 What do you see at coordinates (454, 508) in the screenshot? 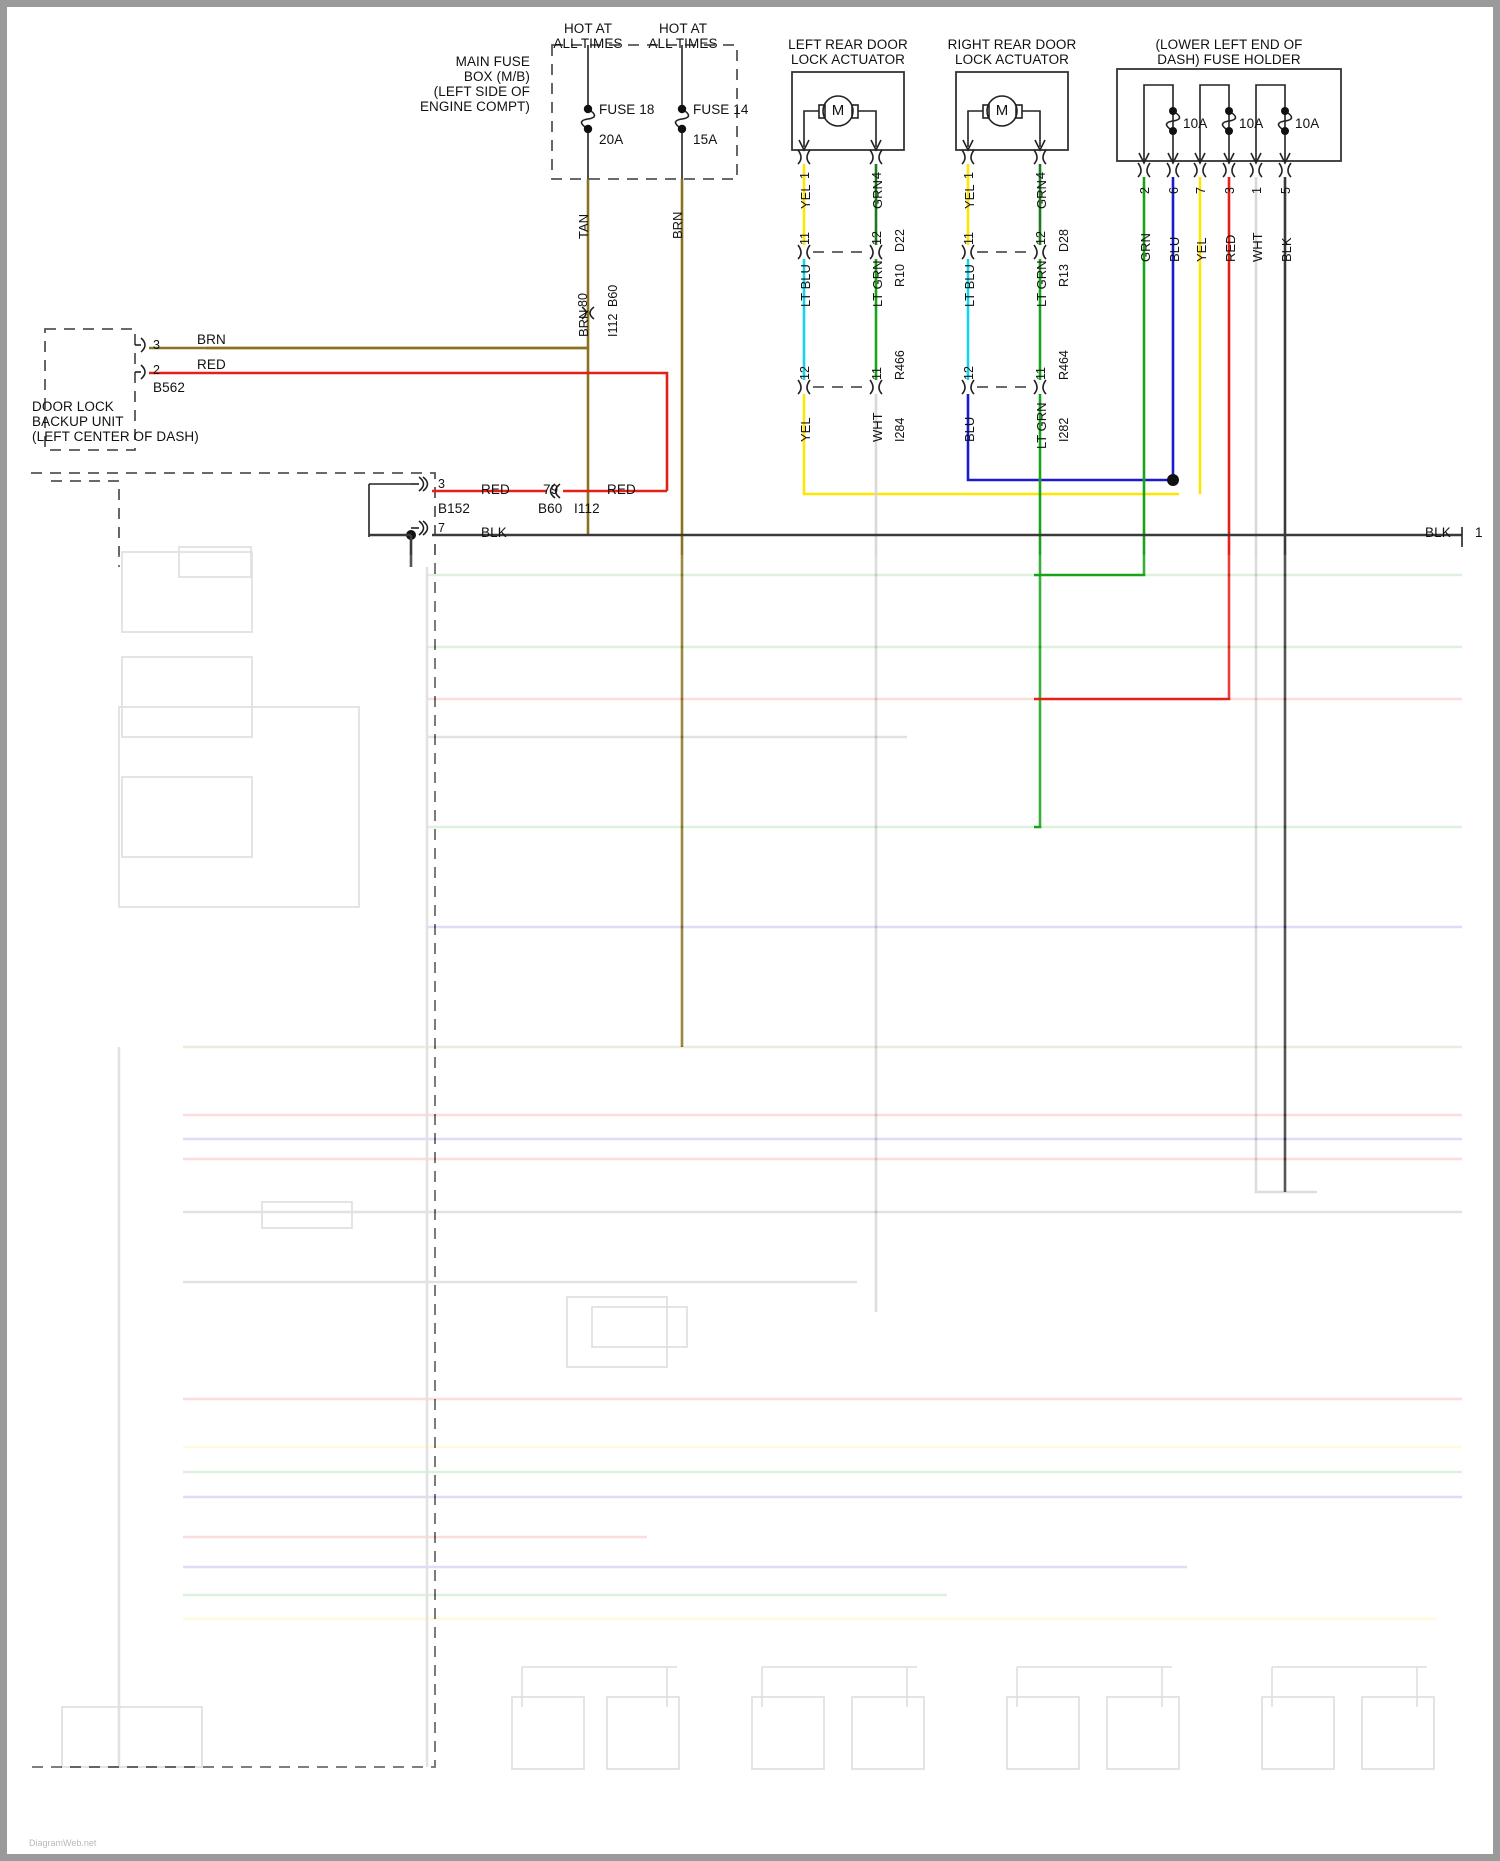
I see `connector-id-b152: B152` at bounding box center [454, 508].